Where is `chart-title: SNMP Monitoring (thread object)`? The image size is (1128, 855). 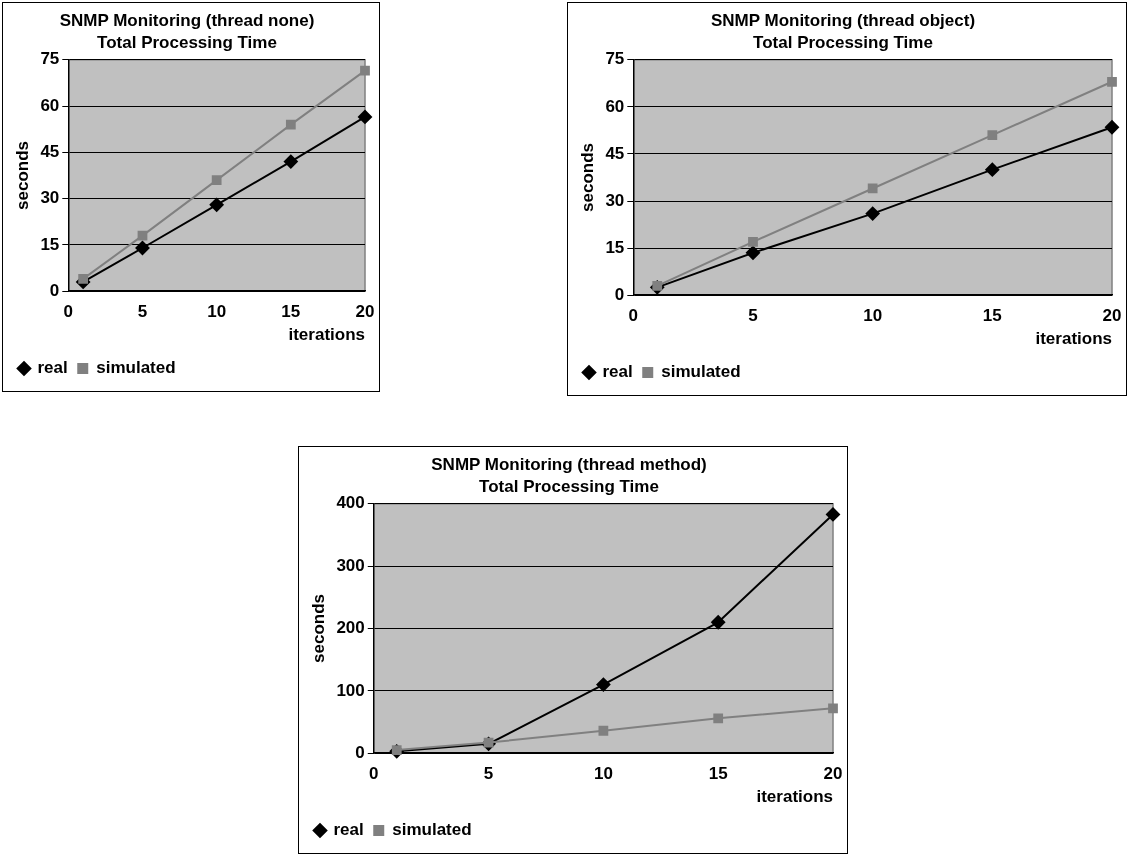 chart-title: SNMP Monitoring (thread object) is located at coordinates (843, 20).